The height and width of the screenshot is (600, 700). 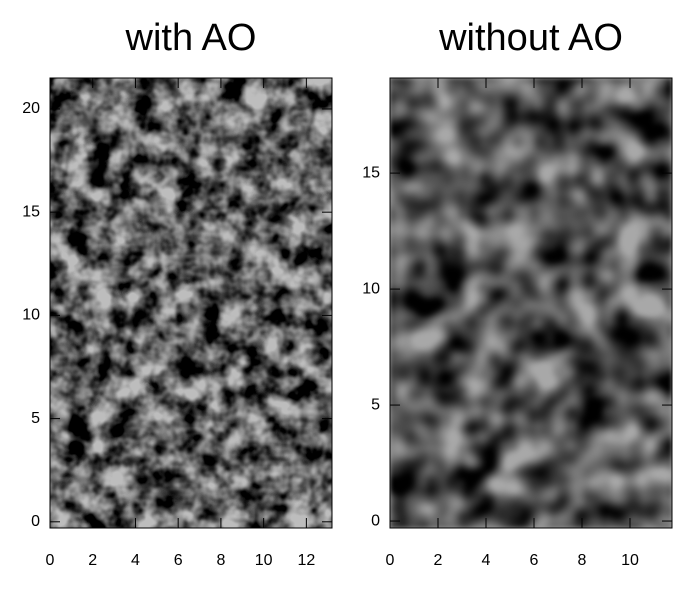 What do you see at coordinates (306, 560) in the screenshot?
I see `x-tick-label: 12` at bounding box center [306, 560].